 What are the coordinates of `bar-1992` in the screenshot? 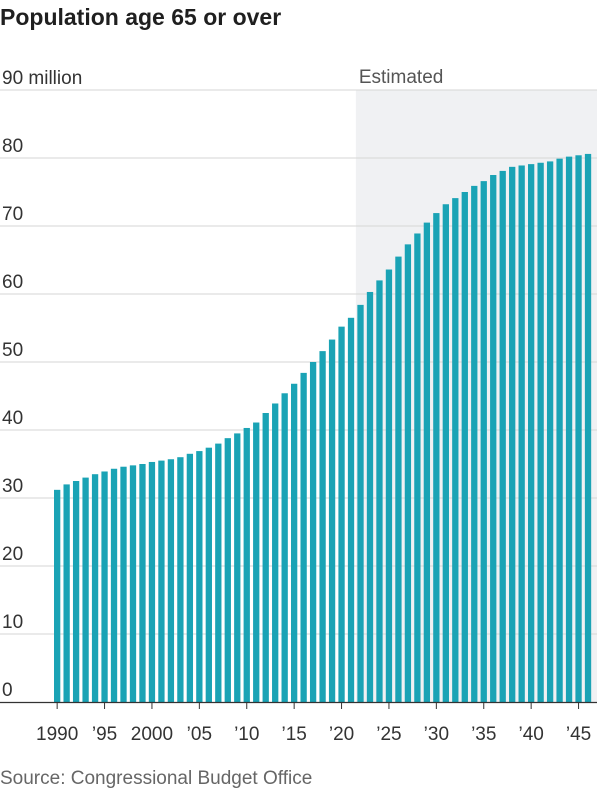 It's located at (76, 591).